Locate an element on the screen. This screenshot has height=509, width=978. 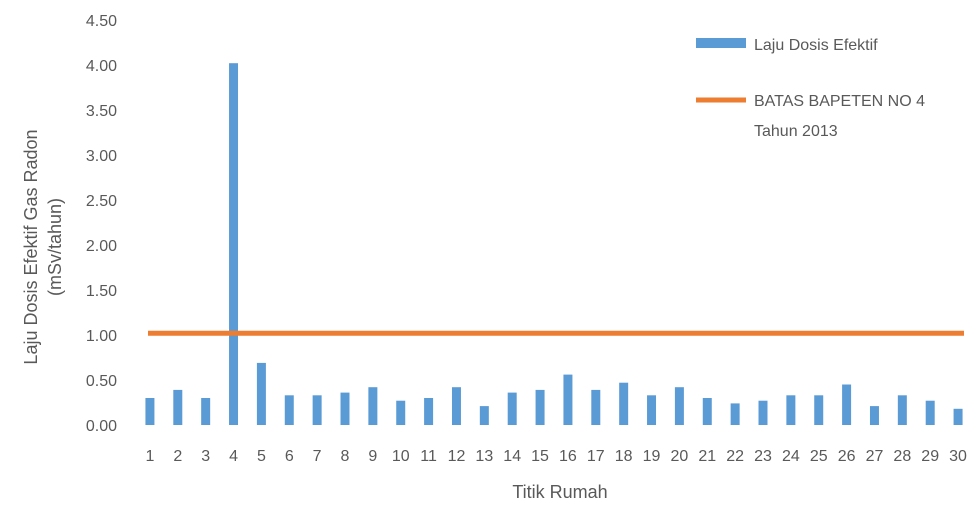
x-tick-label: 15 is located at coordinates (540, 456).